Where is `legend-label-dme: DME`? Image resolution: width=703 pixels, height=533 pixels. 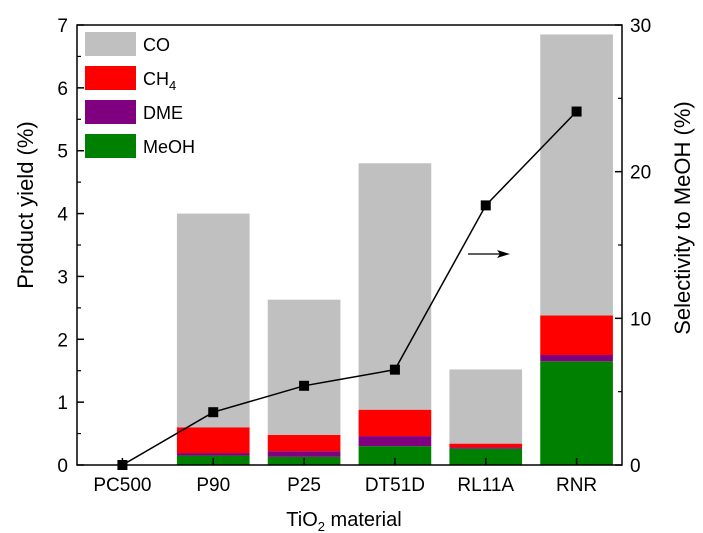
legend-label-dme: DME is located at coordinates (163, 113).